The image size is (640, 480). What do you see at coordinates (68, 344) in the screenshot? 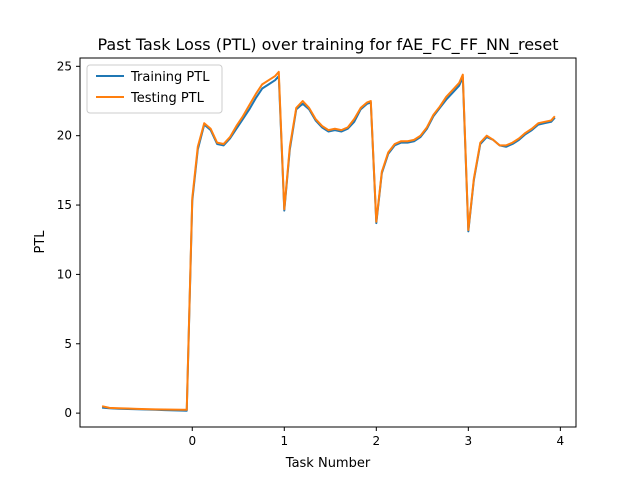
I see `y-tick-label: 5` at bounding box center [68, 344].